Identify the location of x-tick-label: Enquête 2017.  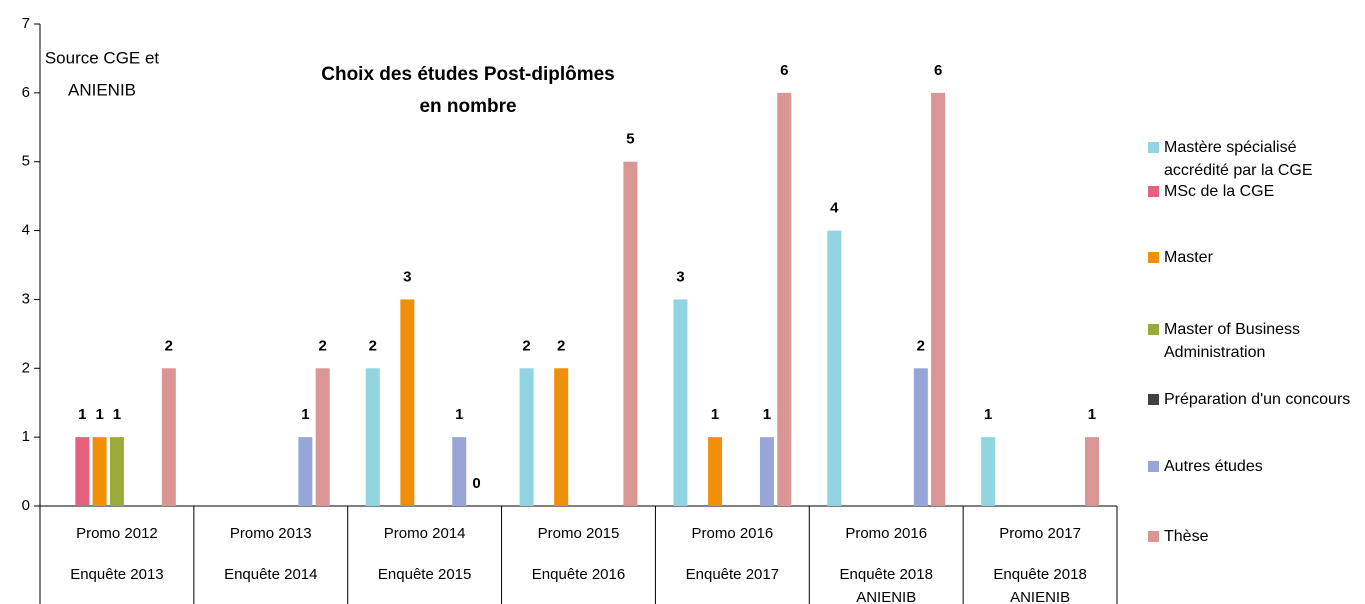
(732, 574).